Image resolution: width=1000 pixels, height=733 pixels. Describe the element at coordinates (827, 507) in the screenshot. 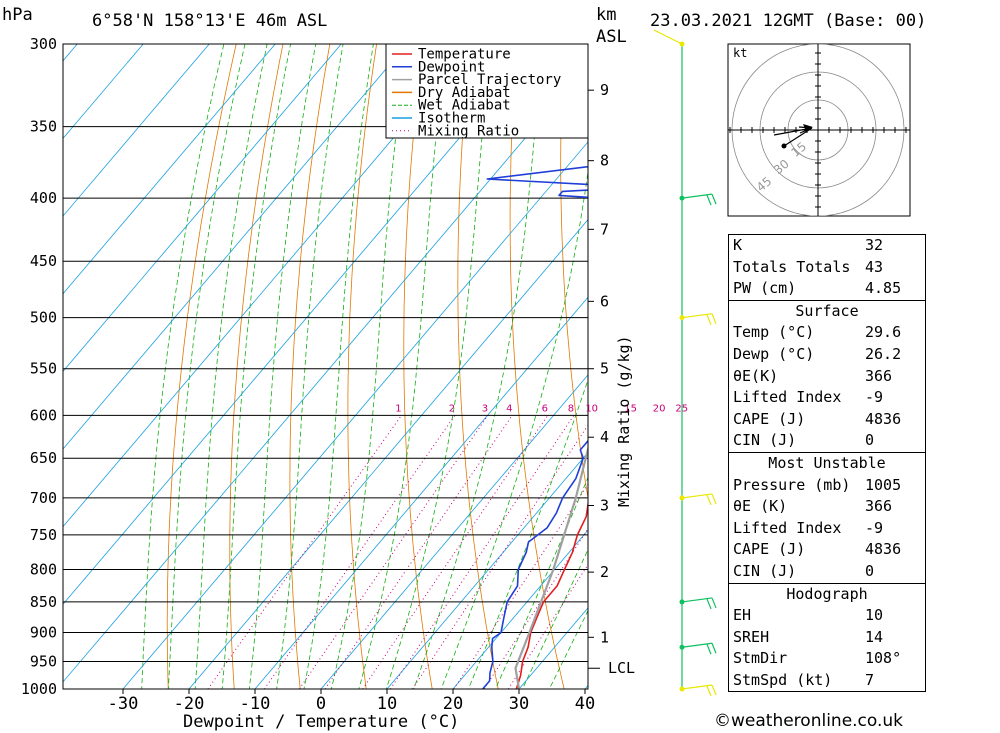

I see `mu-theta-row: θE (K) 366` at that location.